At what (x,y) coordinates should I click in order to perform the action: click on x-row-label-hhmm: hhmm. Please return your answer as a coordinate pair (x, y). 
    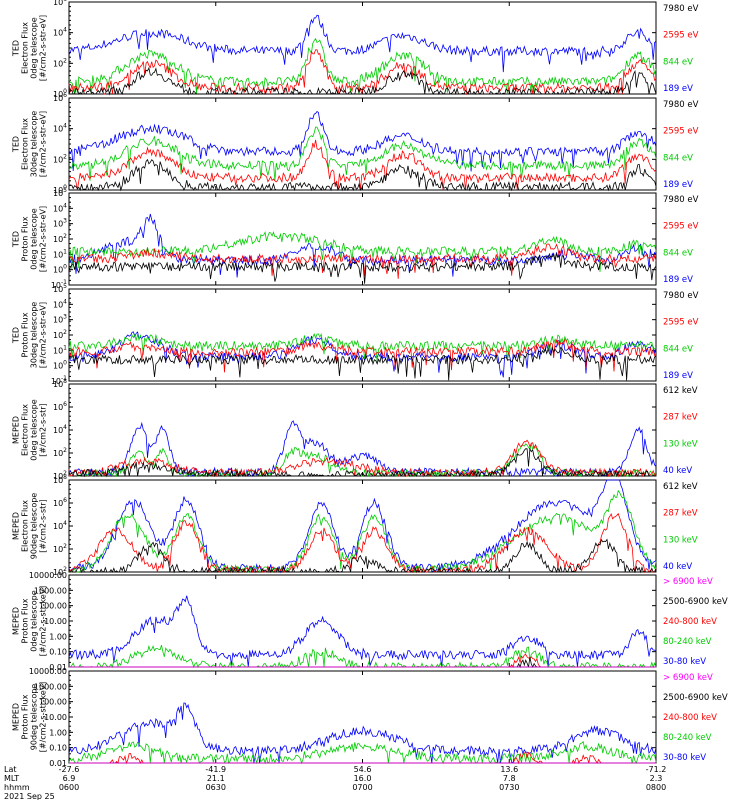
    Looking at the image, I should click on (17, 787).